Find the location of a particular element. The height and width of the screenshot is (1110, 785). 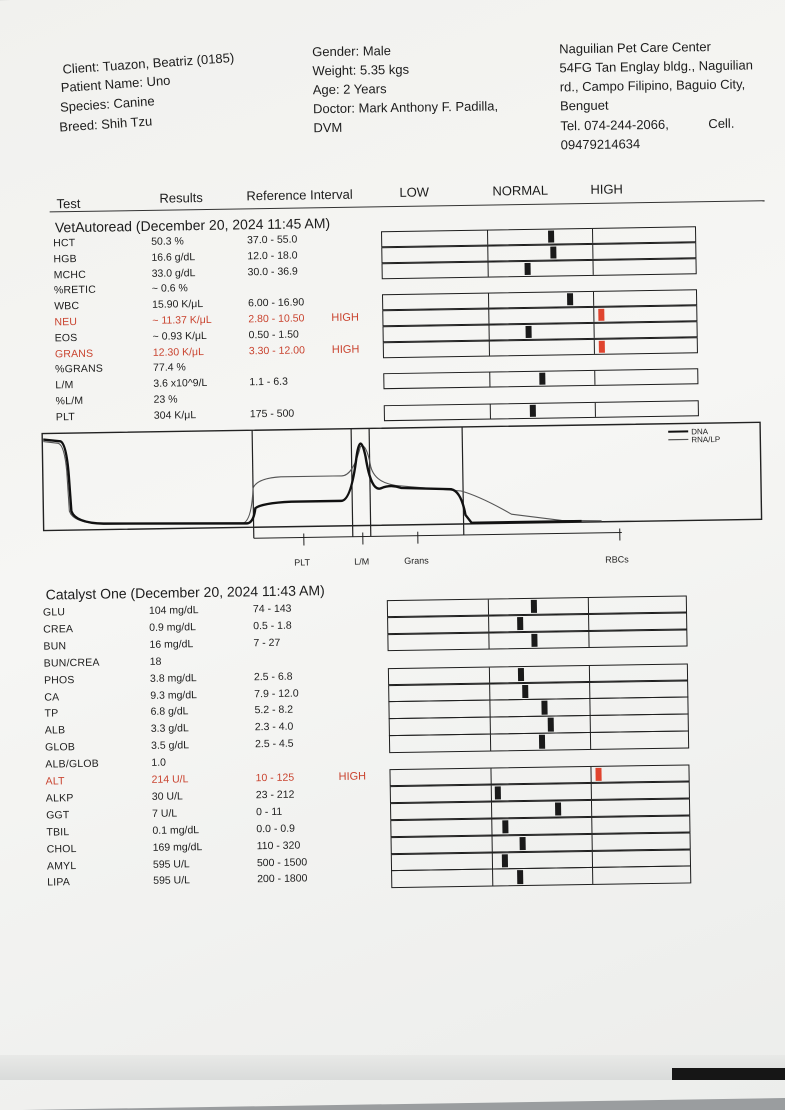

col-results: Results is located at coordinates (181, 198).